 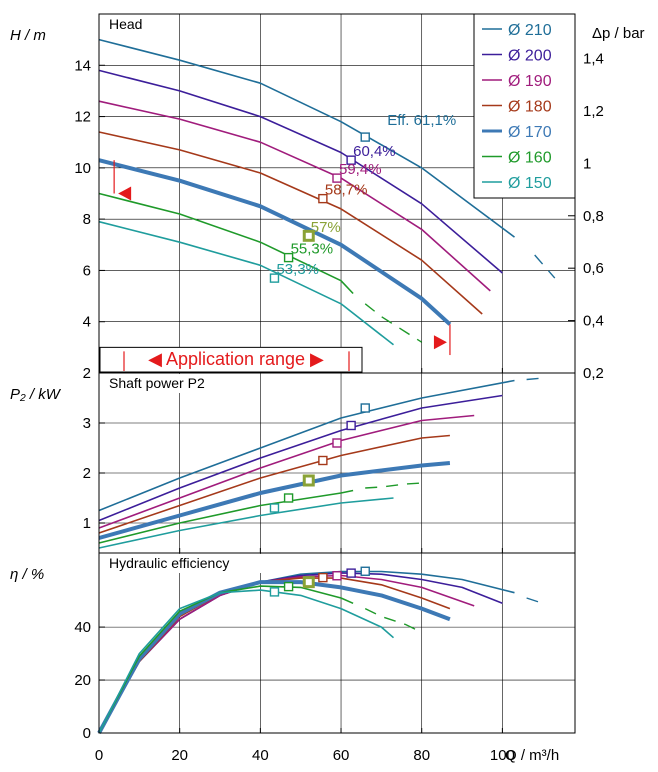 I want to click on efficiency-label: 58,7%, so click(x=346, y=190).